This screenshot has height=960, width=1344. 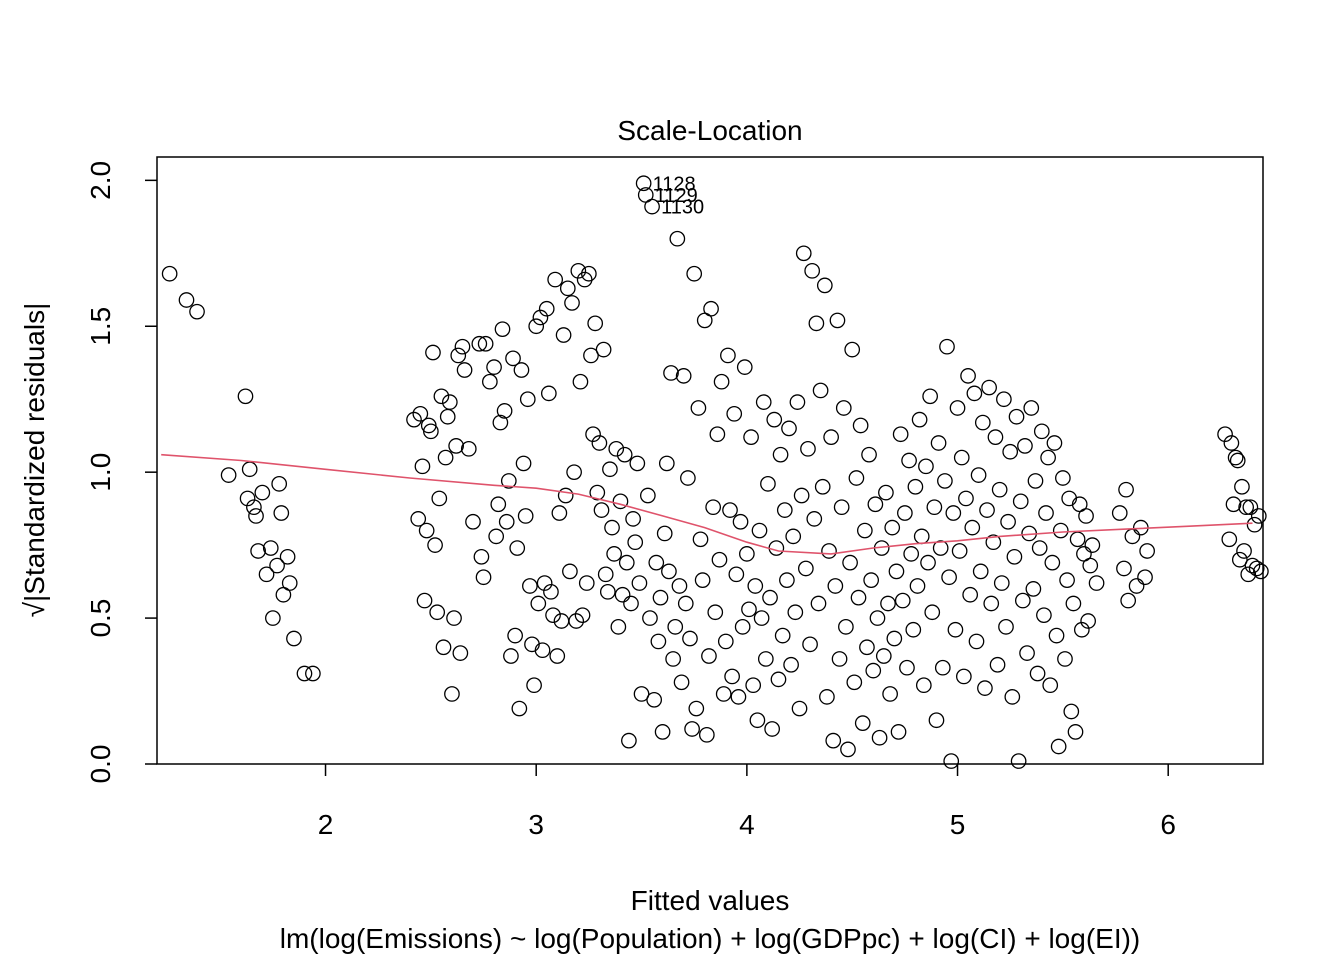 What do you see at coordinates (536, 824) in the screenshot?
I see `x-tick-label: 3` at bounding box center [536, 824].